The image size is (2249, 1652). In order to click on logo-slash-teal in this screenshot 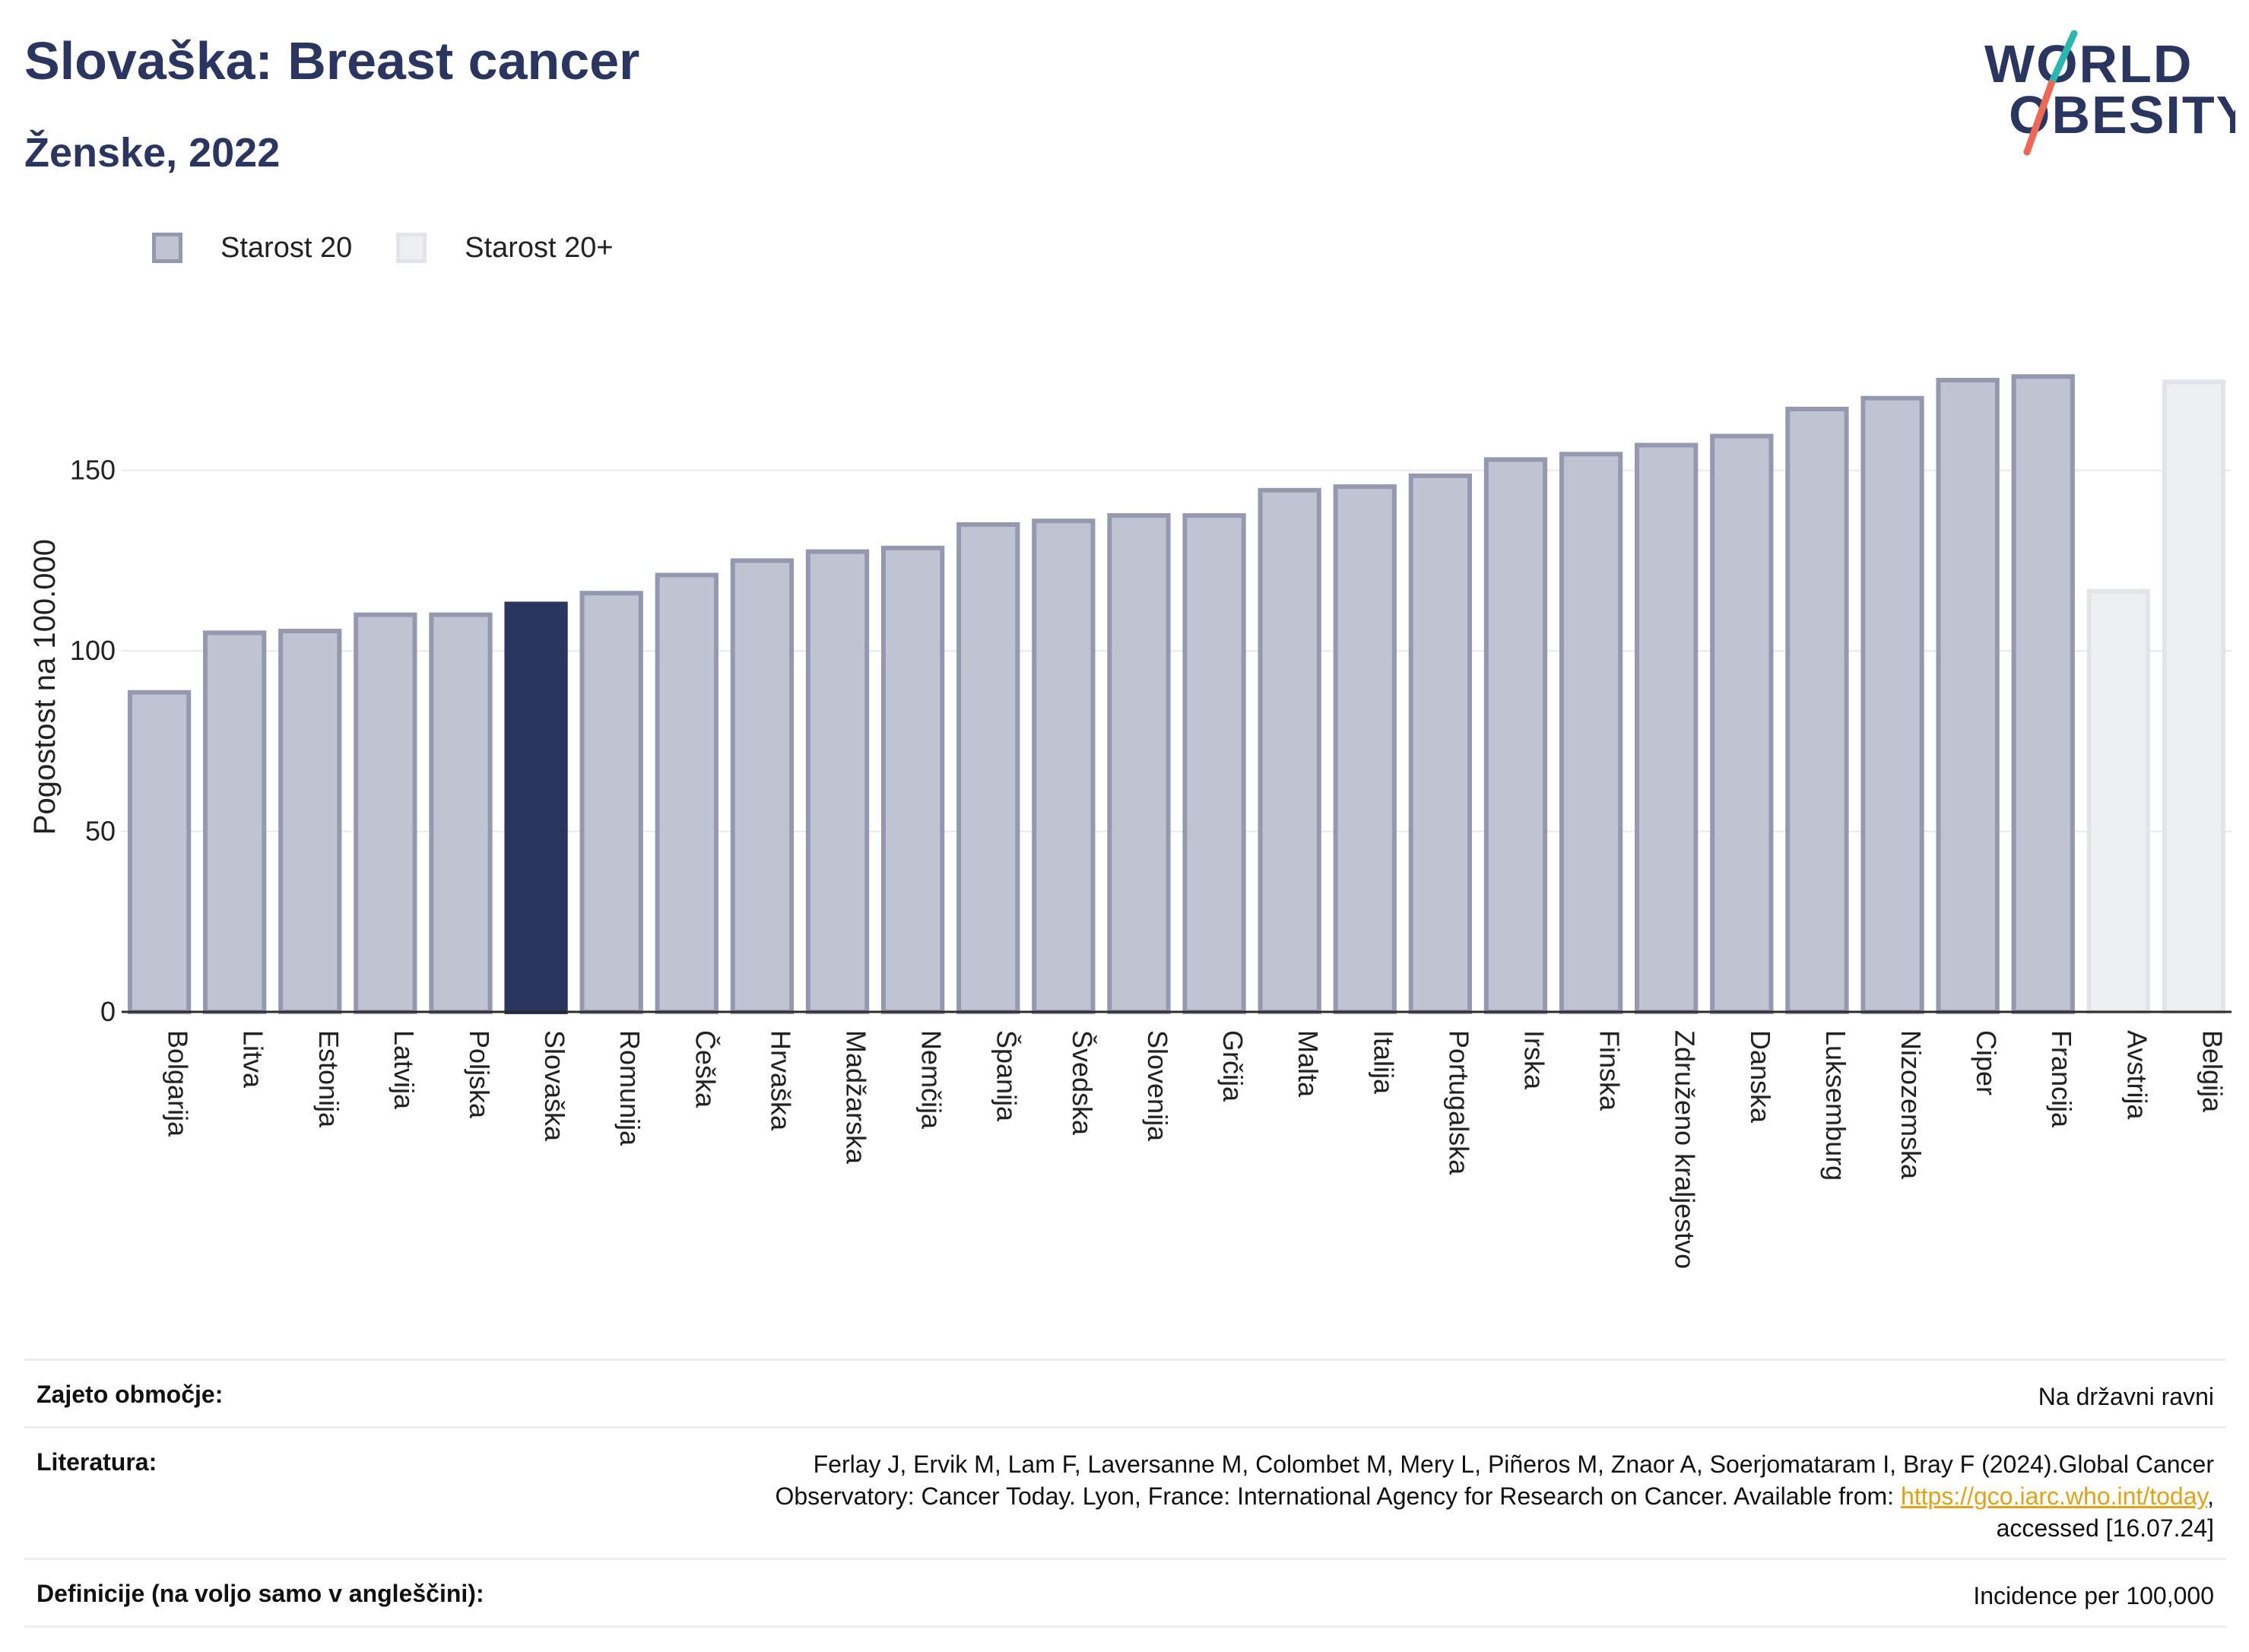, I will do `click(2063, 58)`.